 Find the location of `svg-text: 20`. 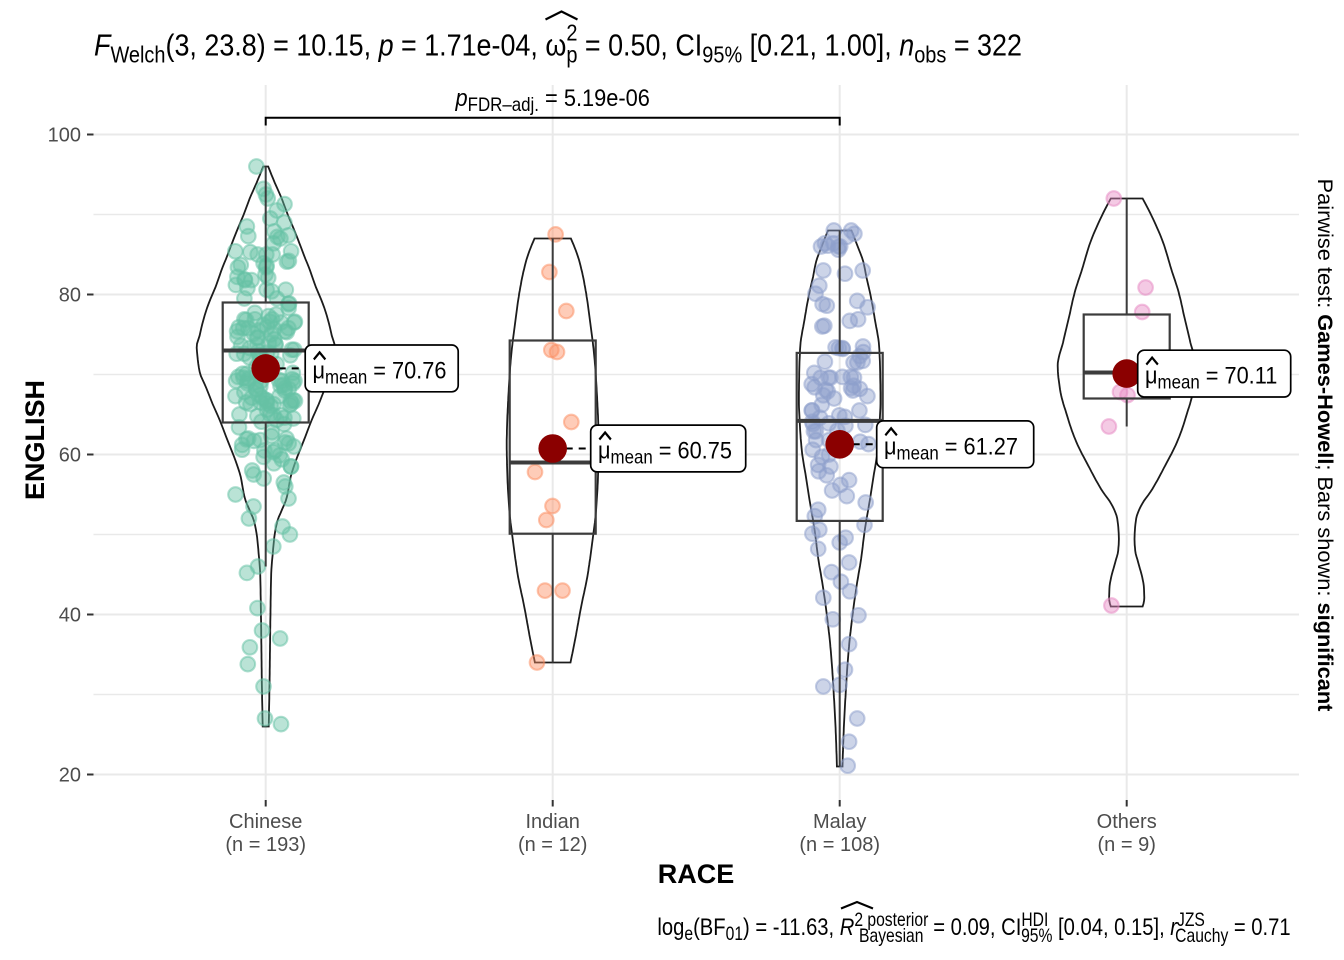

svg-text: 20 is located at coordinates (70, 776).